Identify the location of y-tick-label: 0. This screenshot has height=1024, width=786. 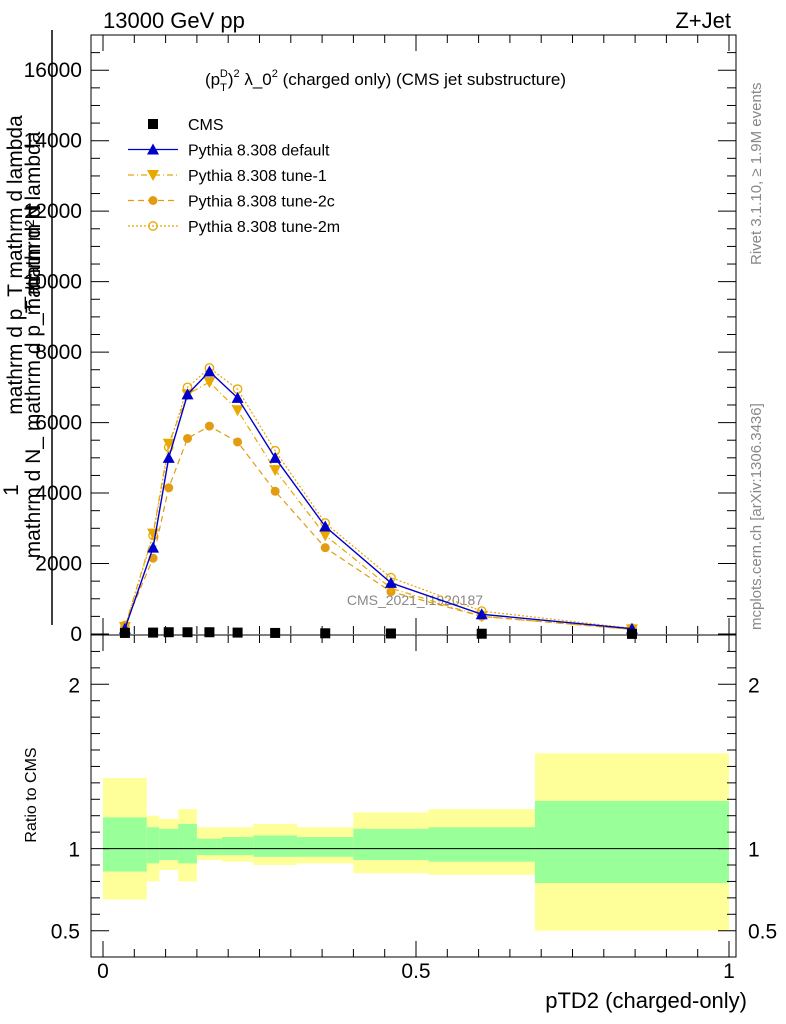
(76, 634).